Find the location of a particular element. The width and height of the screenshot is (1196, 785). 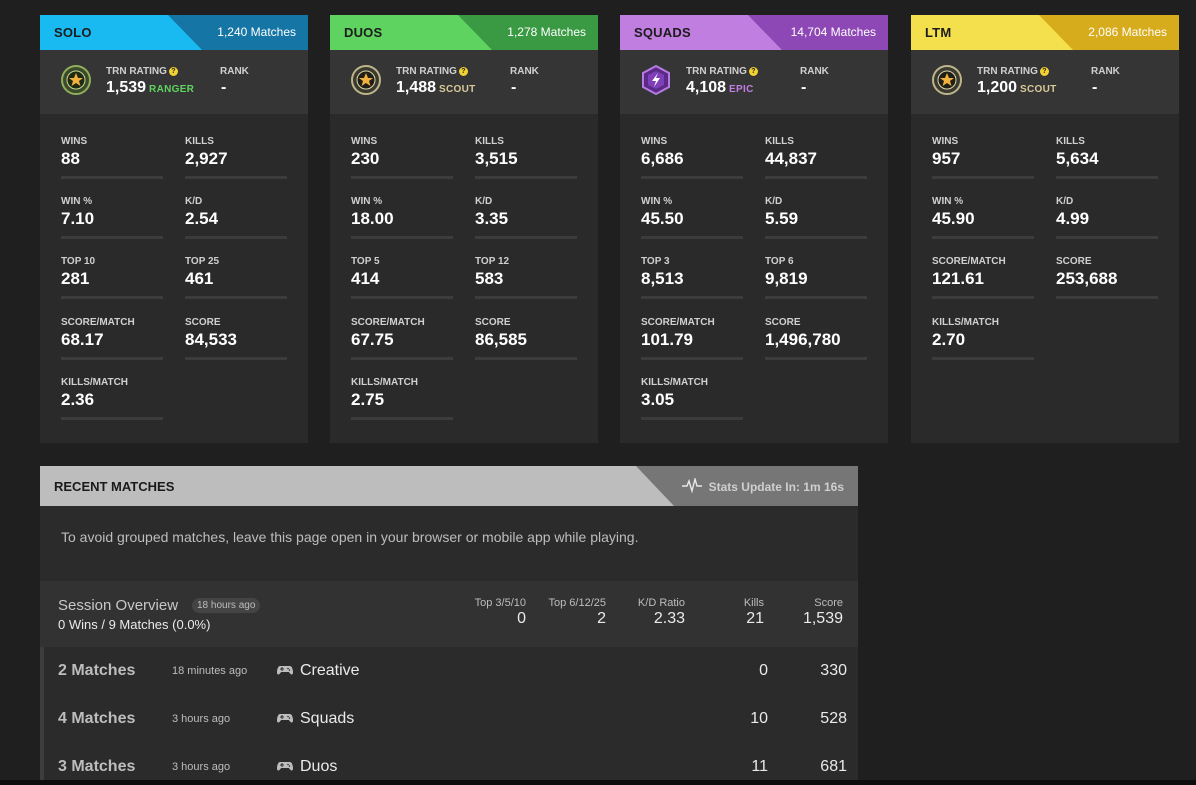

tier-label: SCOUT is located at coordinates (457, 89).